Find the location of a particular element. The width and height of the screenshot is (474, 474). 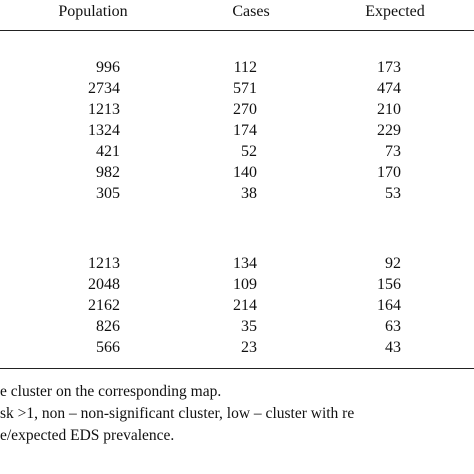

table-cell: 173 is located at coordinates (389, 67).